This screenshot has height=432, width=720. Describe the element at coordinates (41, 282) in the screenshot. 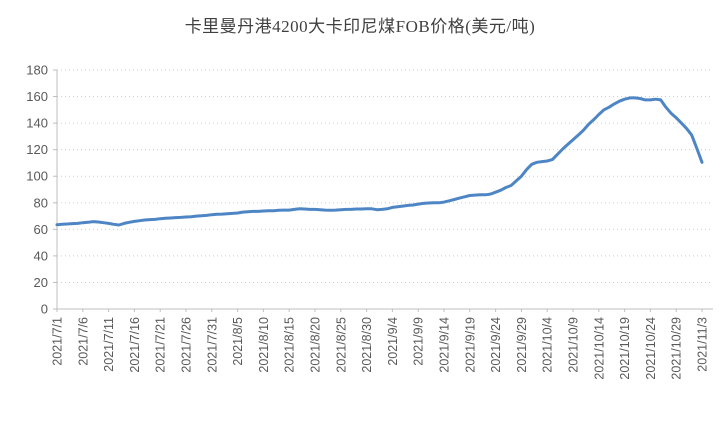

I see `y-tick-label: 20` at that location.